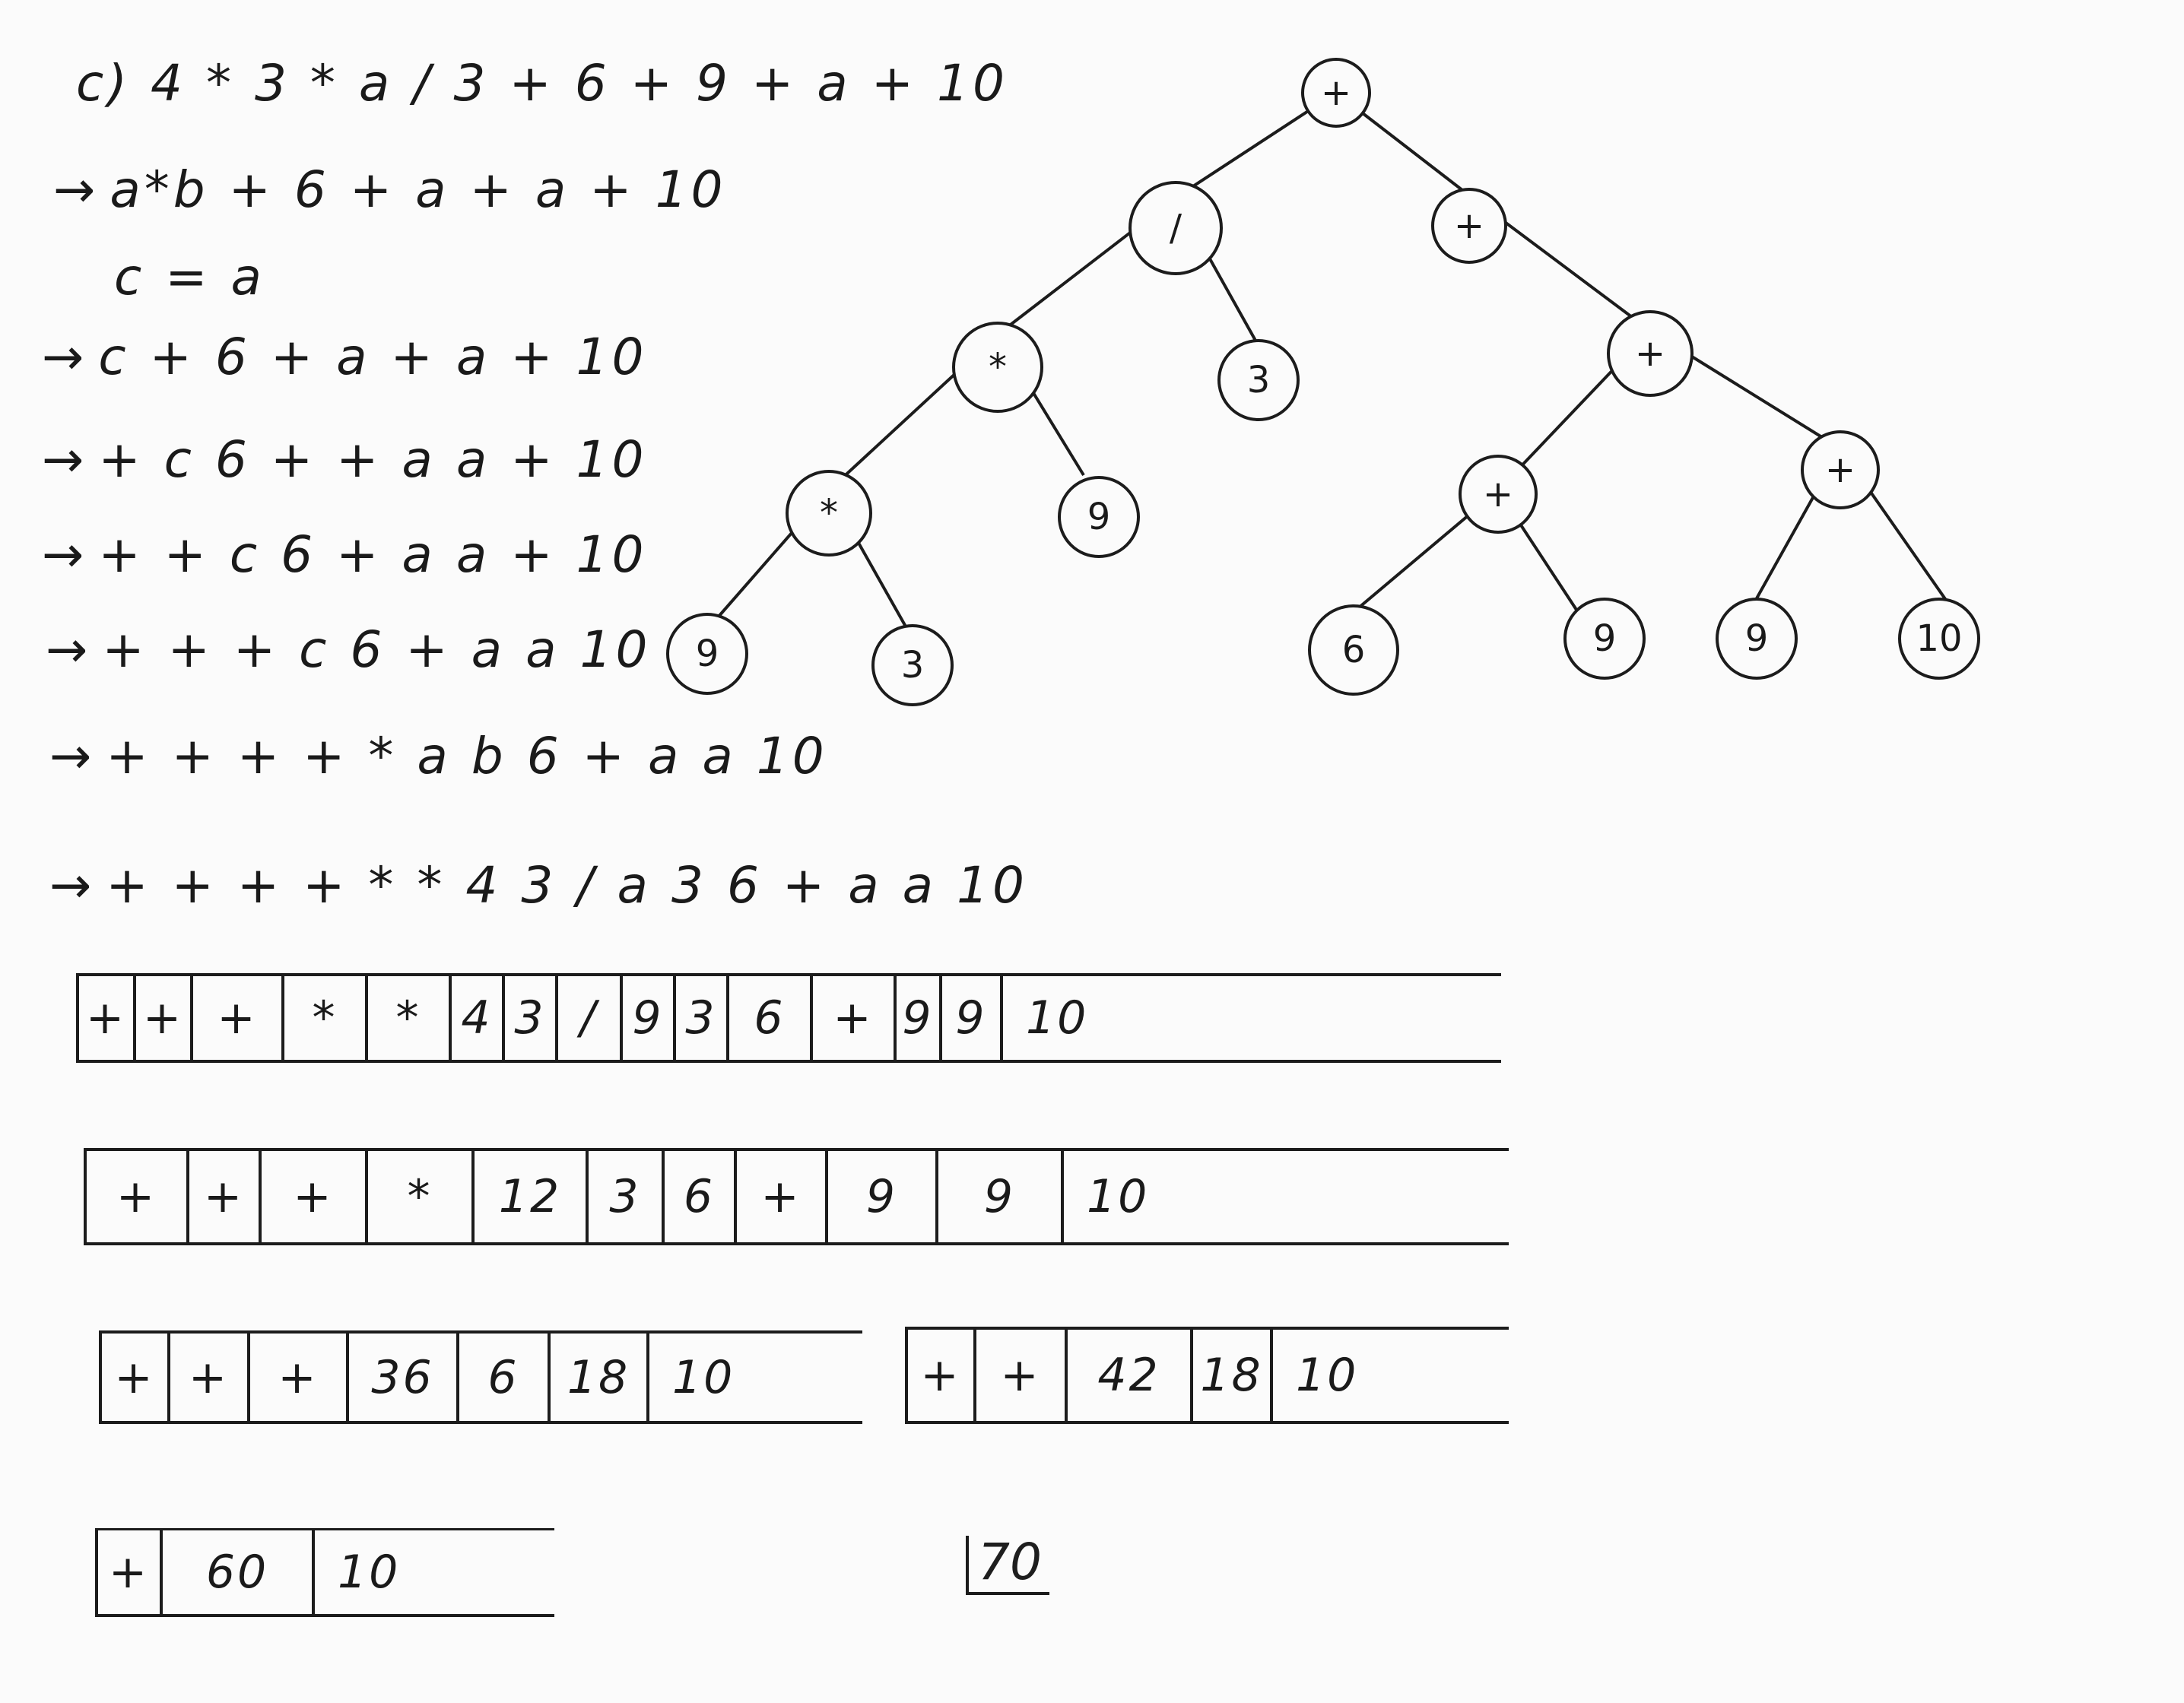 The width and height of the screenshot is (2184, 1703). Describe the element at coordinates (324, 1572) in the screenshot. I see `stack-row-5: + 60 10` at that location.